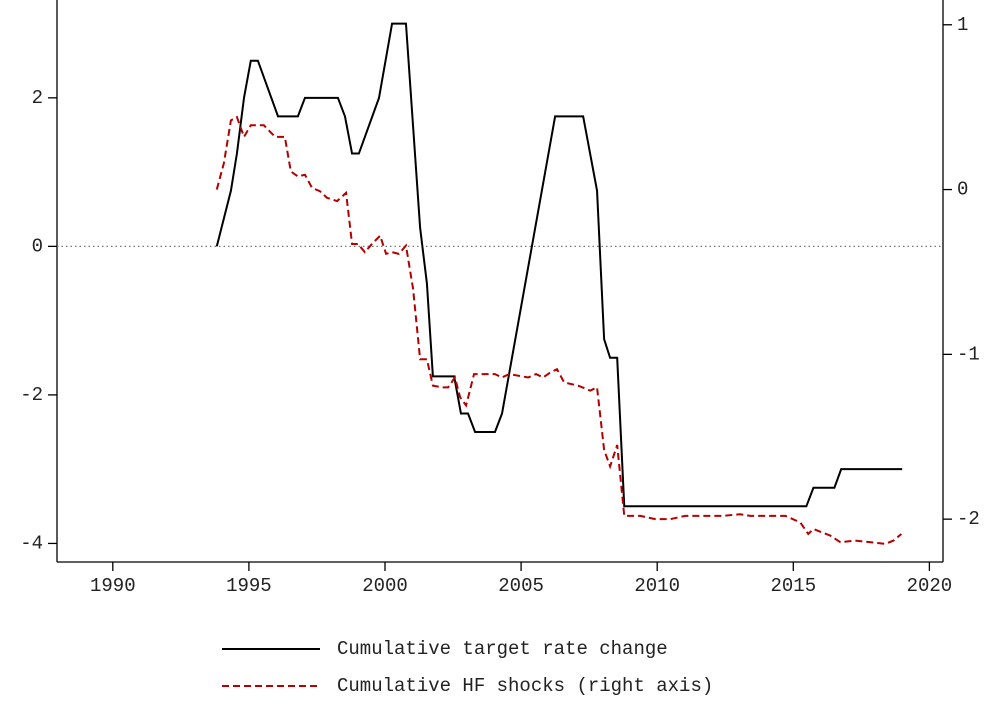 This screenshot has height=707, width=995. I want to click on legend-label: Cumulative target rate change, so click(502, 649).